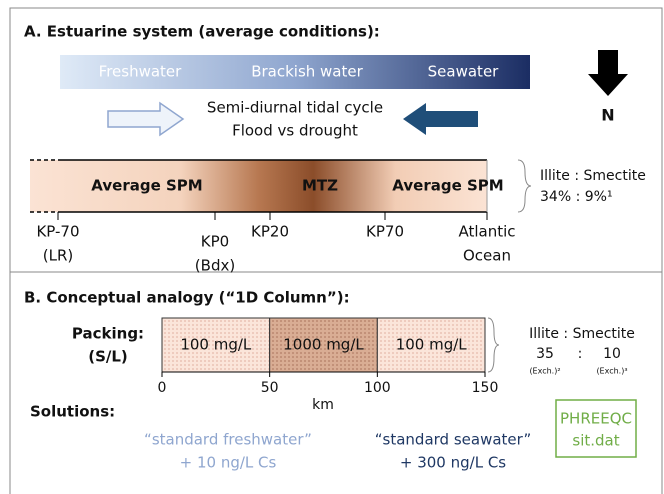  Describe the element at coordinates (270, 232) in the screenshot. I see `location-label: KP20` at that location.